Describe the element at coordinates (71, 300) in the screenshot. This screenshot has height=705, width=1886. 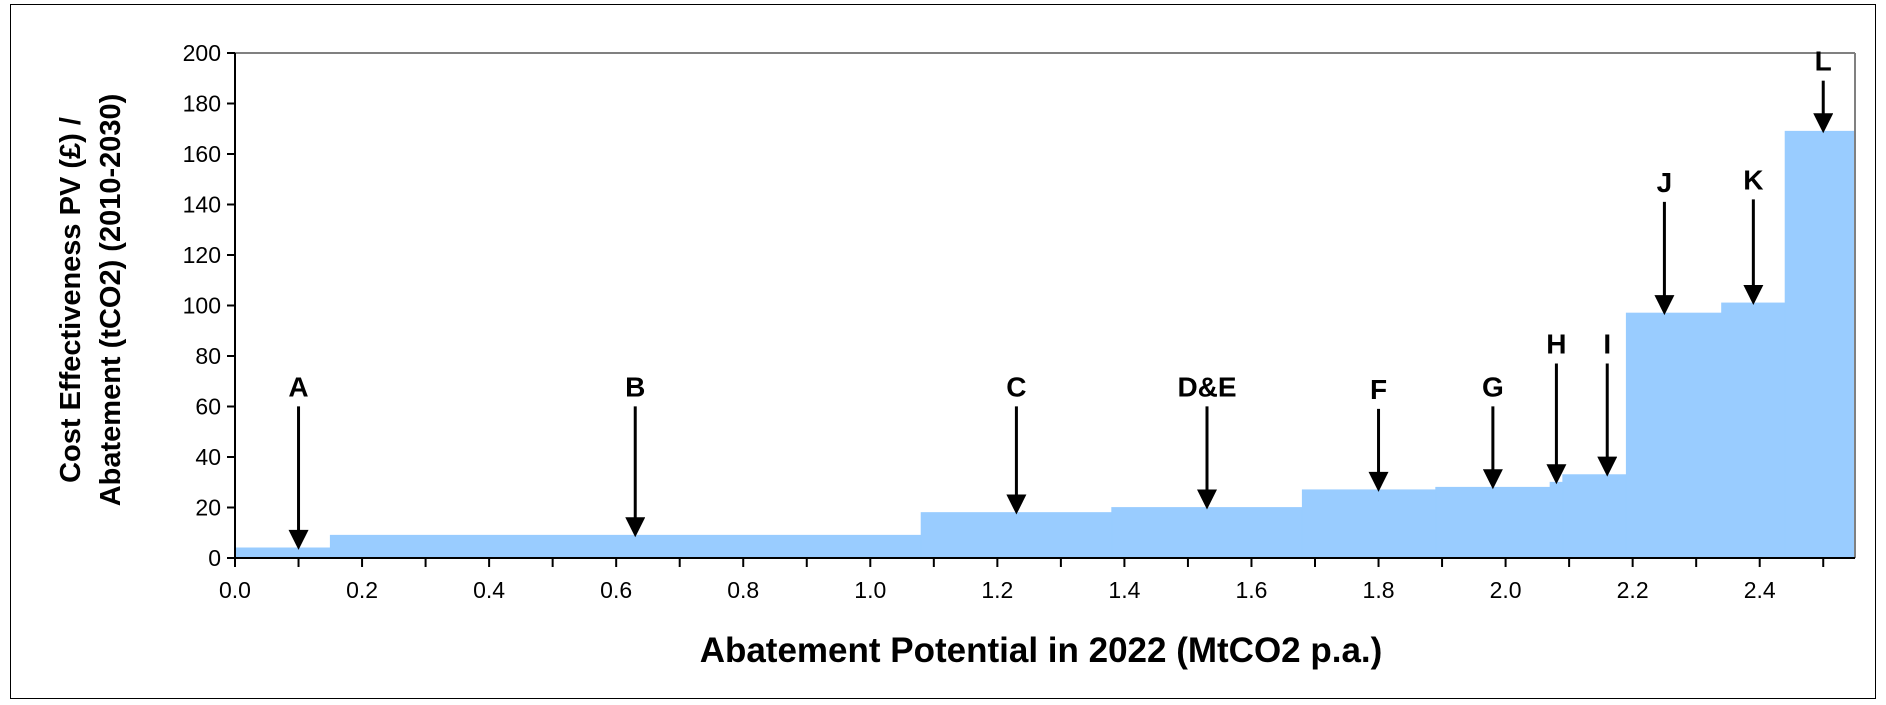
I see `y-axis-title-line1: Cost Effectiveness PV (£) /` at that location.